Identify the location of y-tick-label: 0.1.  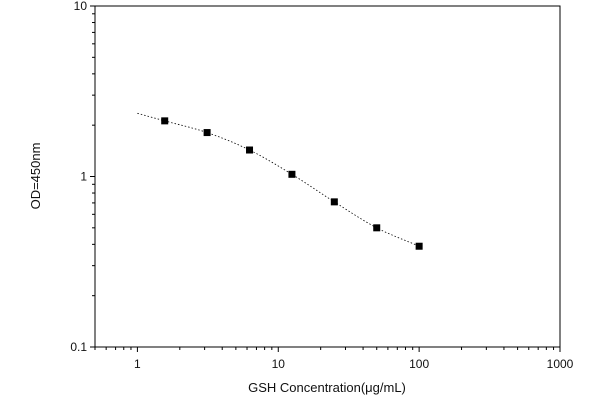
(78, 347).